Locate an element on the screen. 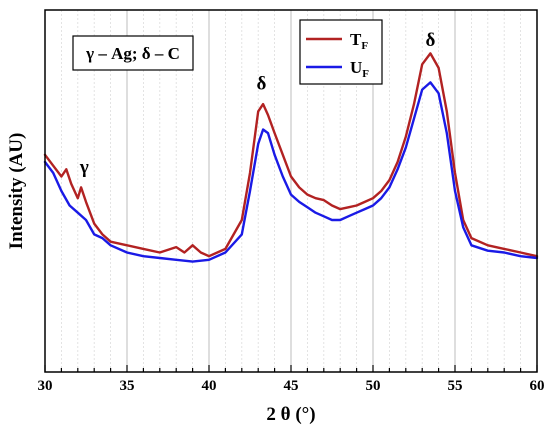  phase-box: γ – Ag; δ – C is located at coordinates (133, 53).